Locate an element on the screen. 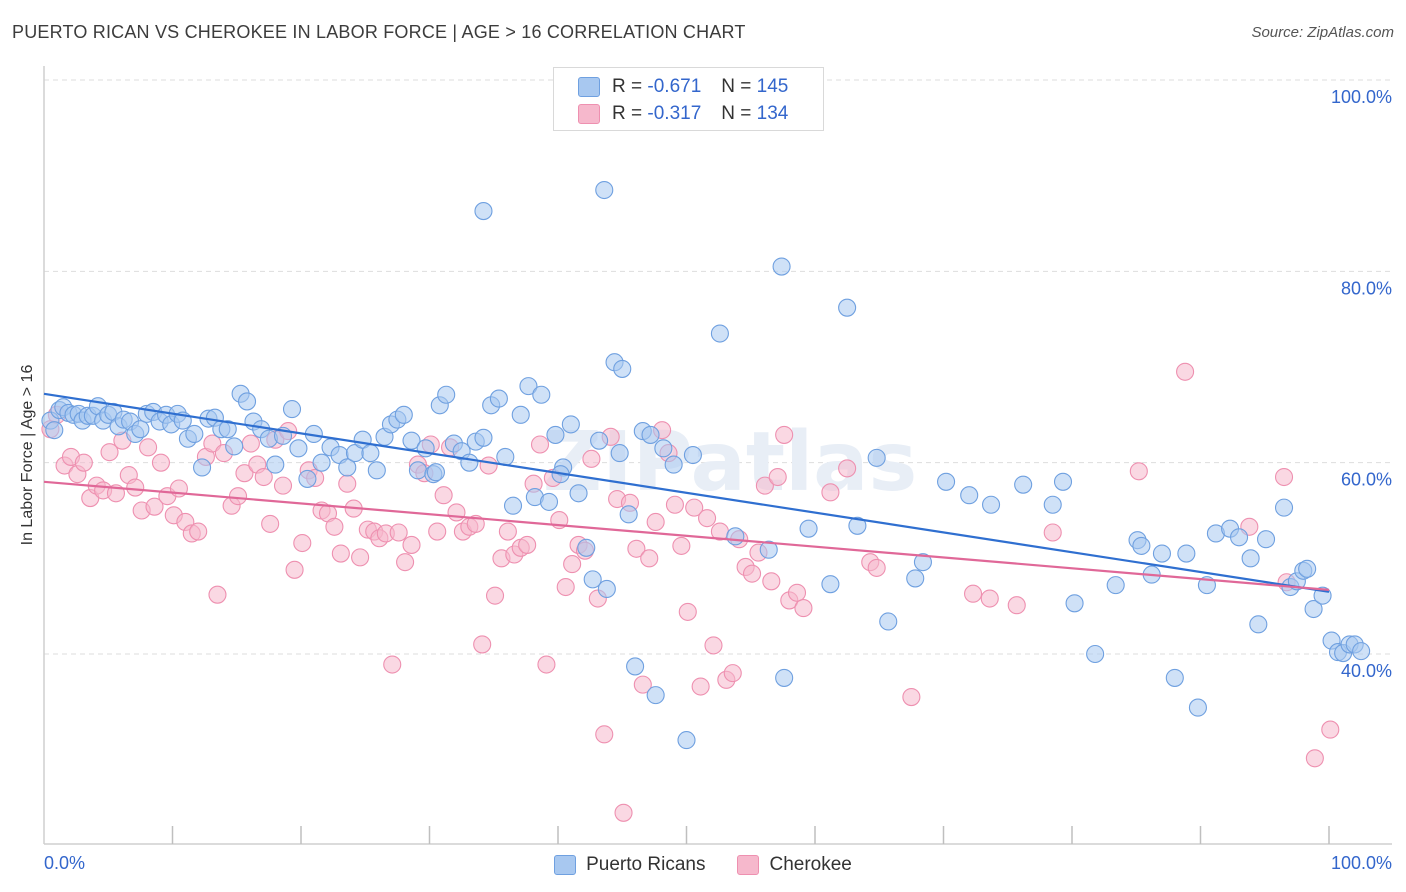 The width and height of the screenshot is (1406, 892). legend-r-value: -0.317 is located at coordinates (674, 113).